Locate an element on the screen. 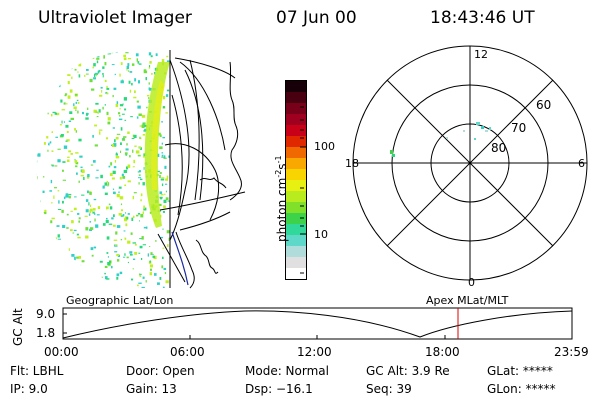  altitude-tick-9: 9.0 is located at coordinates (46, 314).